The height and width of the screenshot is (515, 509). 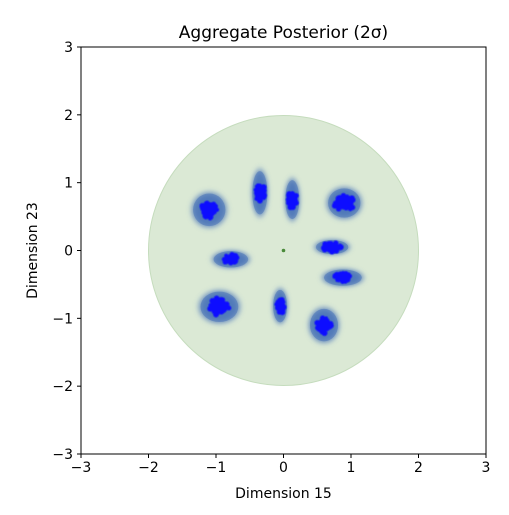 What do you see at coordinates (62, 387) in the screenshot?
I see `y-tick-label: −2` at bounding box center [62, 387].